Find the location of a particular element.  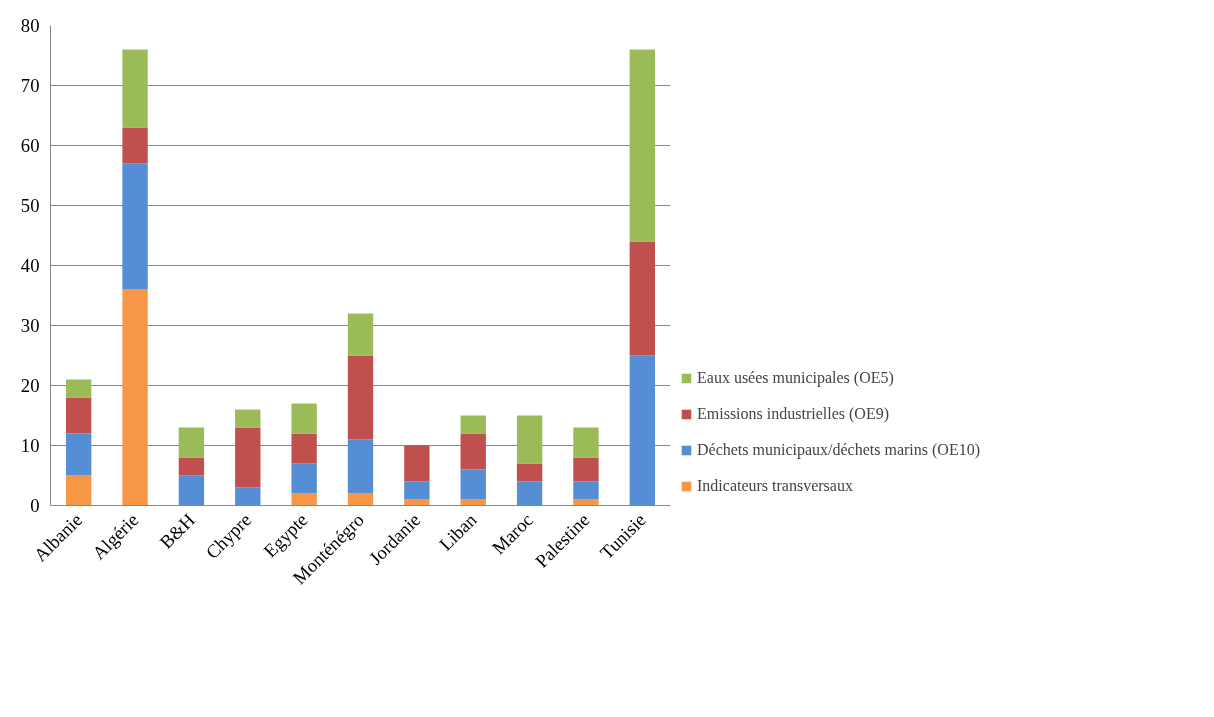

legend-label: Déchets municipaux/déchets marins (OE10) is located at coordinates (839, 450).